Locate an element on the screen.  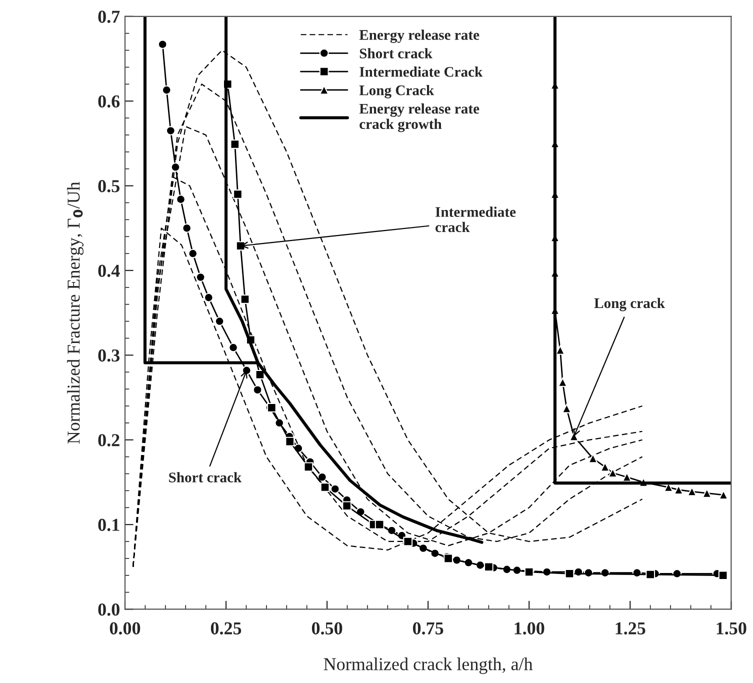
y-tick-label: 0.1 is located at coordinates (109, 525).